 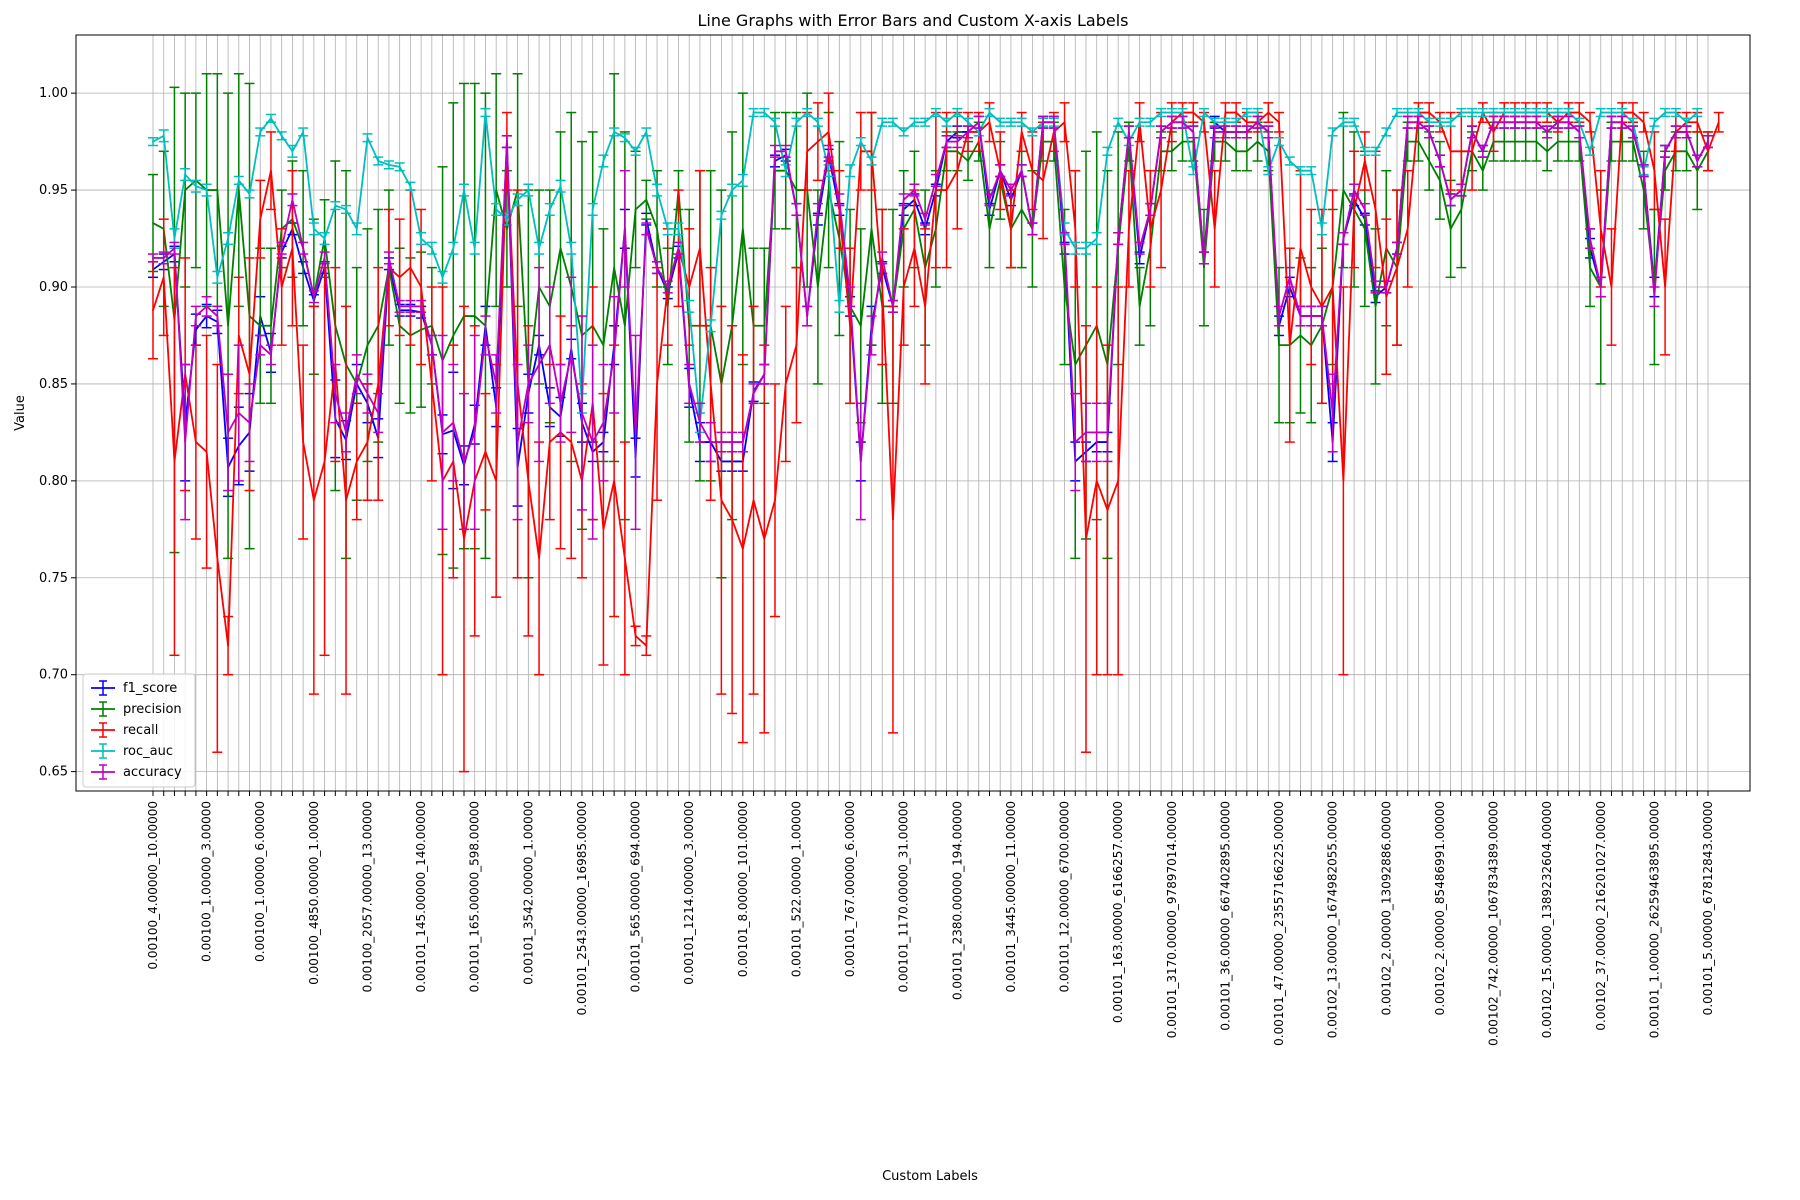 What do you see at coordinates (314, 893) in the screenshot?
I see `x-tick-label: 0.00100_4850.00000_1.00000` at bounding box center [314, 893].